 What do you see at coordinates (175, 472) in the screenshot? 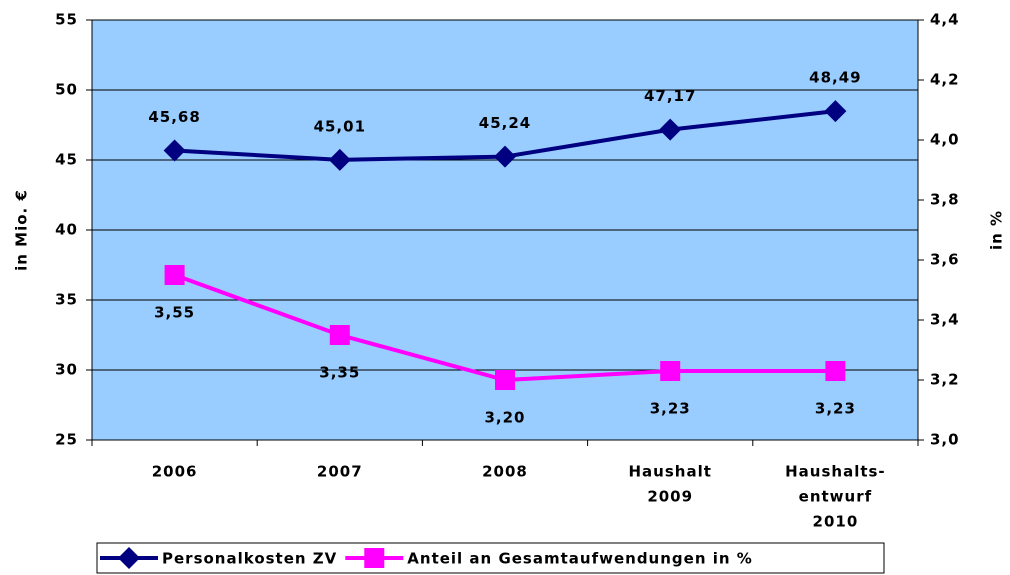
I see `x-tick-label: 2006` at bounding box center [175, 472].